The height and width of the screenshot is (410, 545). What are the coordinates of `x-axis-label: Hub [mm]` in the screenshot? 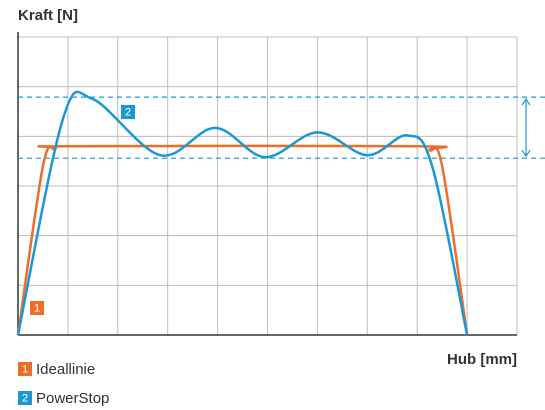 It's located at (482, 359).